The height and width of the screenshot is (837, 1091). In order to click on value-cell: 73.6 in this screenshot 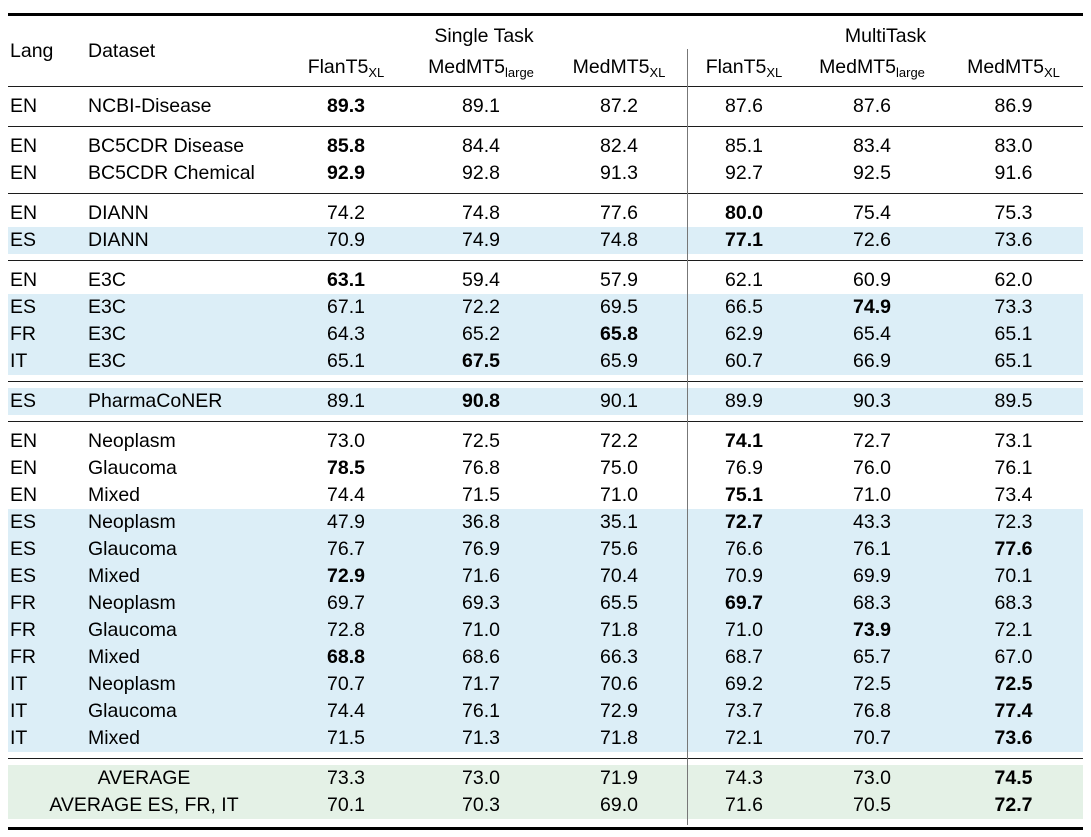, I will do `click(1013, 738)`.